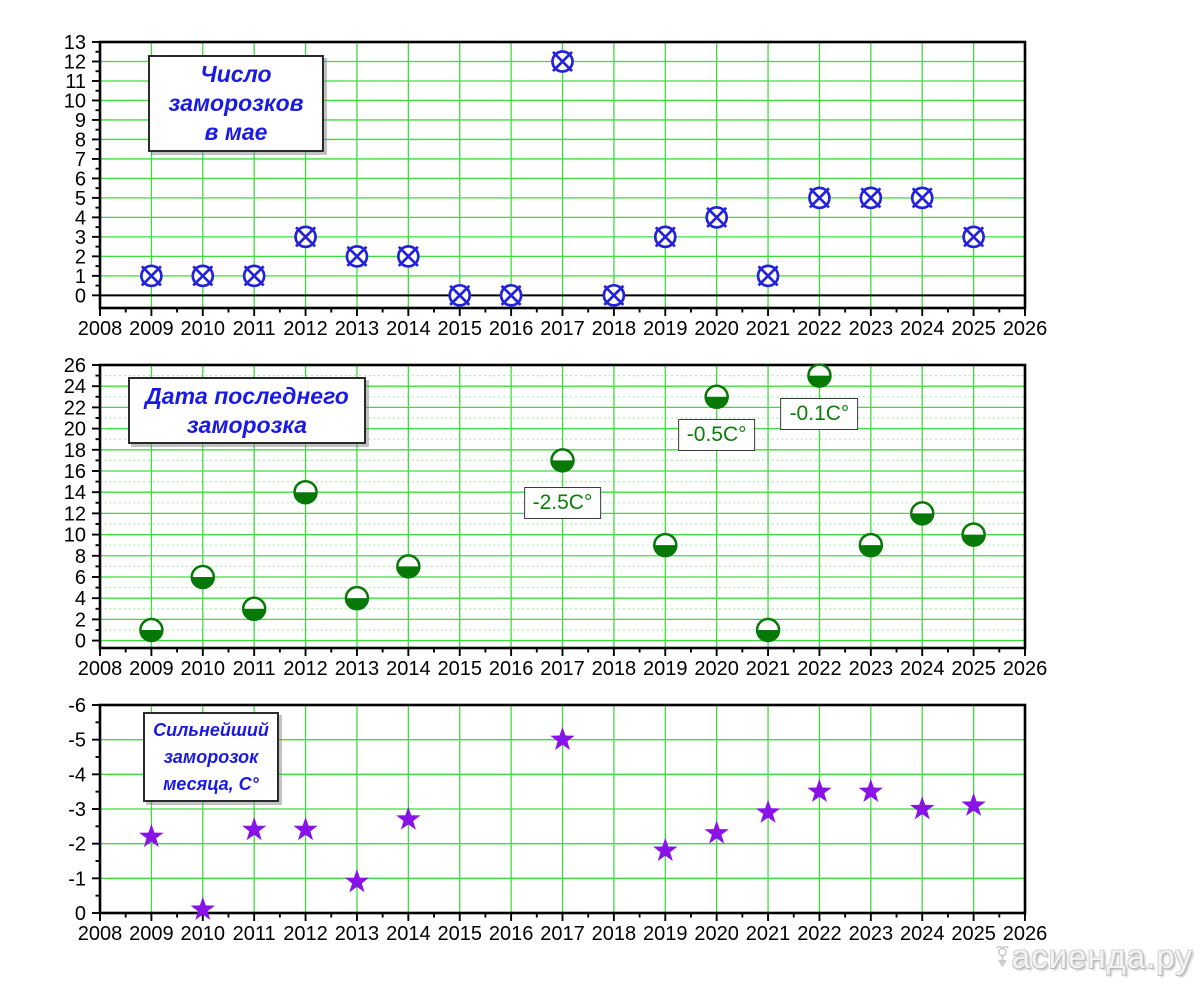  I want to click on svg-text: 20, so click(75, 430).